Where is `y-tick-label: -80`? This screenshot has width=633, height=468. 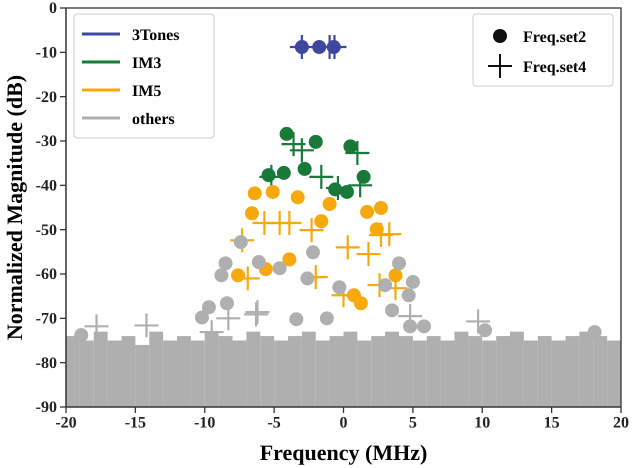
y-tick-label: -80 is located at coordinates (46, 363).